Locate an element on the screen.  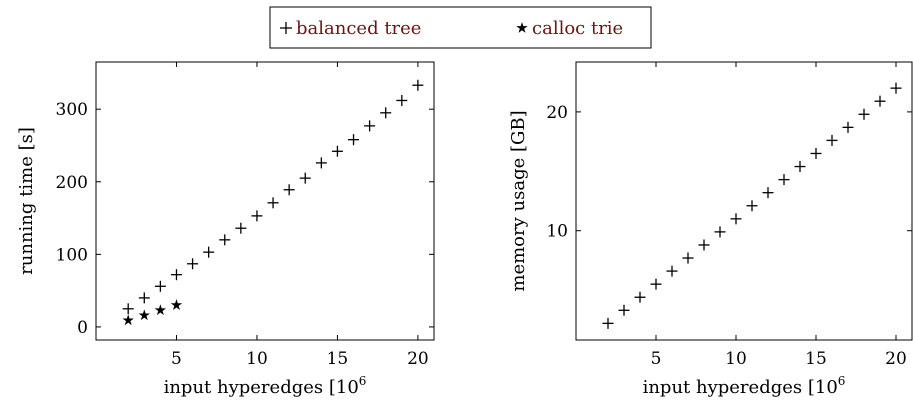
y-axis-label: running time [s] is located at coordinates (26, 201).